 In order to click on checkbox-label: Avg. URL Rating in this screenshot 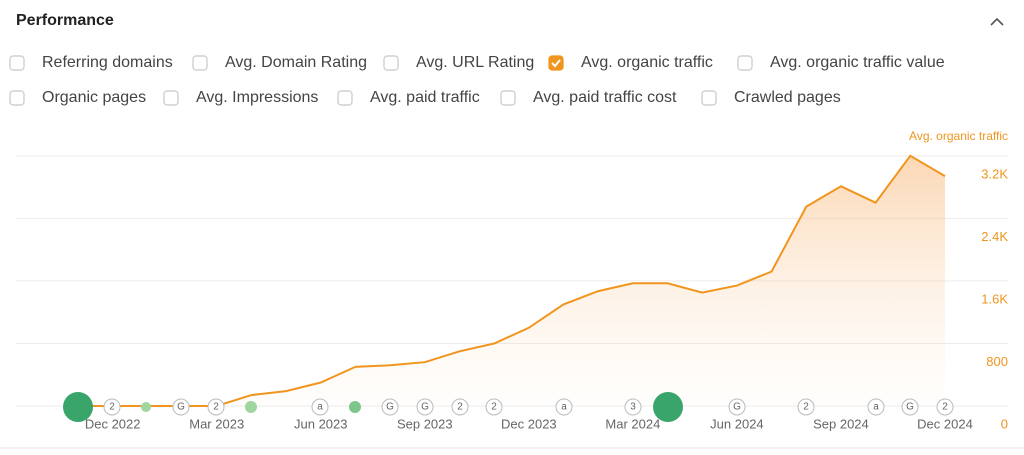, I will do `click(475, 62)`.